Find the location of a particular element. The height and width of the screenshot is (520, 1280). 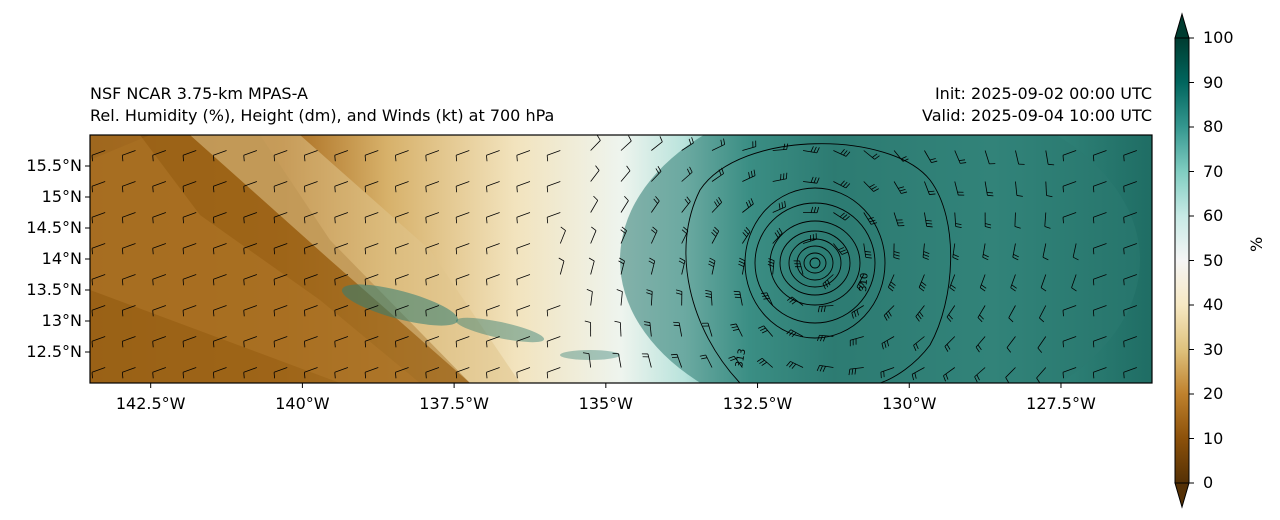

colorbar-tick-label: 20 is located at coordinates (1213, 393).